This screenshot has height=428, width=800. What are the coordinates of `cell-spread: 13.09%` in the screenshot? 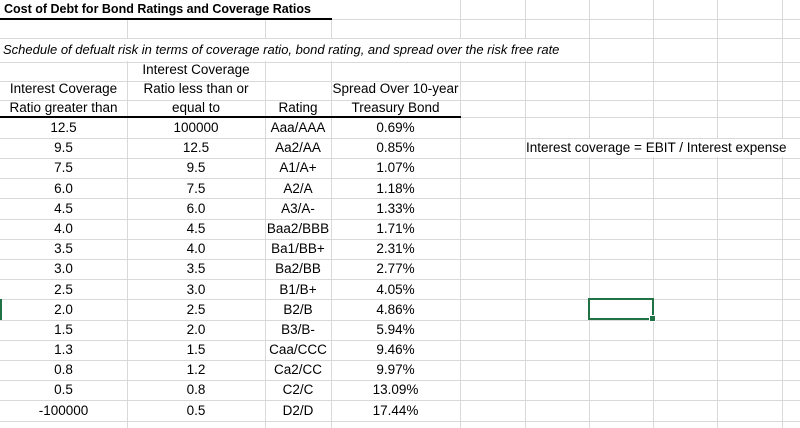 It's located at (395, 390).